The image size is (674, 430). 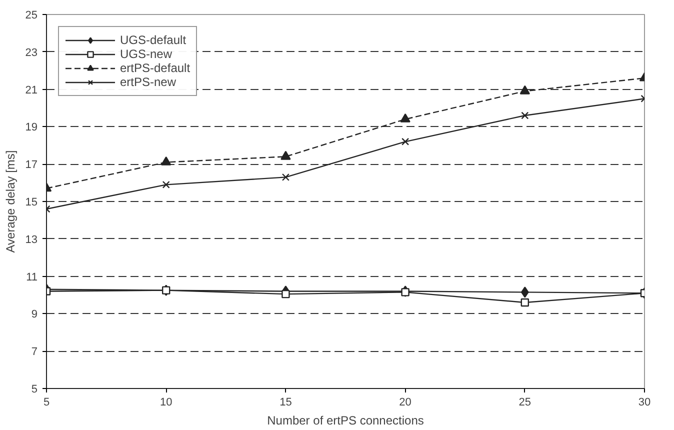 What do you see at coordinates (166, 402) in the screenshot?
I see `x-tick-label: 10` at bounding box center [166, 402].